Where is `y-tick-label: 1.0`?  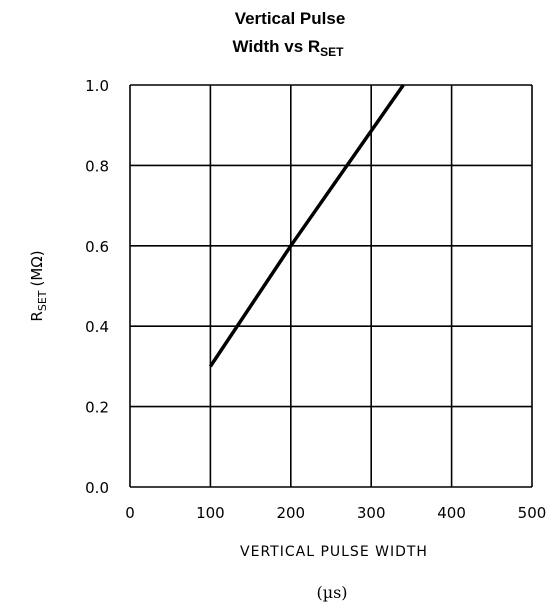
y-tick-label: 1.0 is located at coordinates (97, 86).